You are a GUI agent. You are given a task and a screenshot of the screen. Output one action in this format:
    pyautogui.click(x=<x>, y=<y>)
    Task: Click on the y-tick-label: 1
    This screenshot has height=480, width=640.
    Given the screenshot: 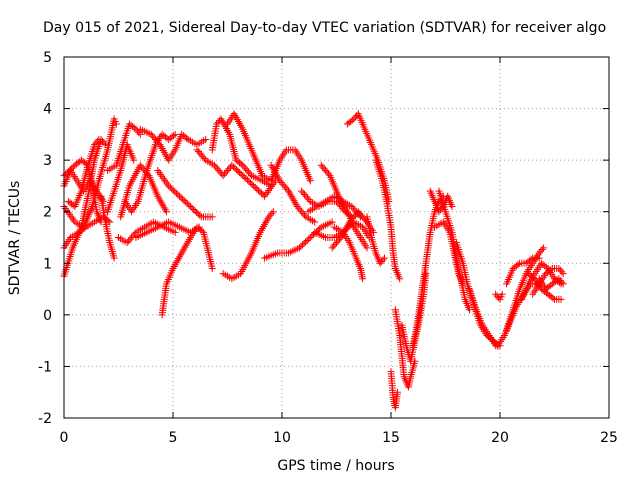 What is the action you would take?
    pyautogui.click(x=47, y=264)
    